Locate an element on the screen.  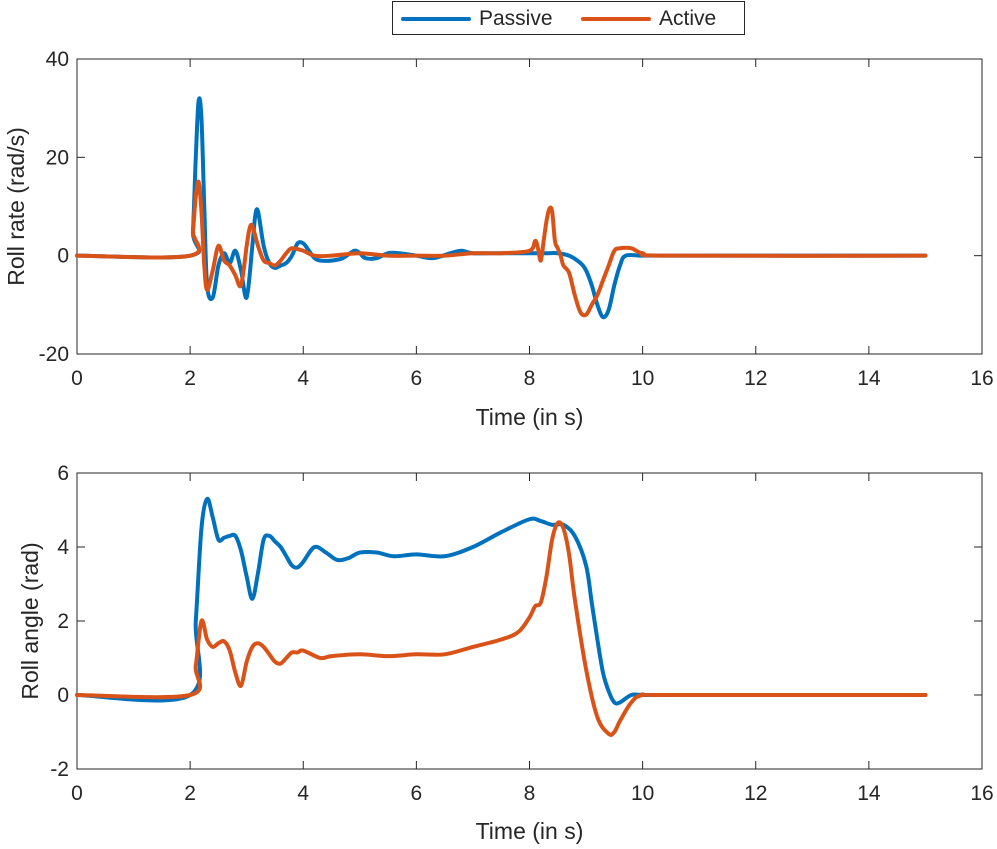
y-axis-label: Roll rate (rad/s) is located at coordinates (16, 206).